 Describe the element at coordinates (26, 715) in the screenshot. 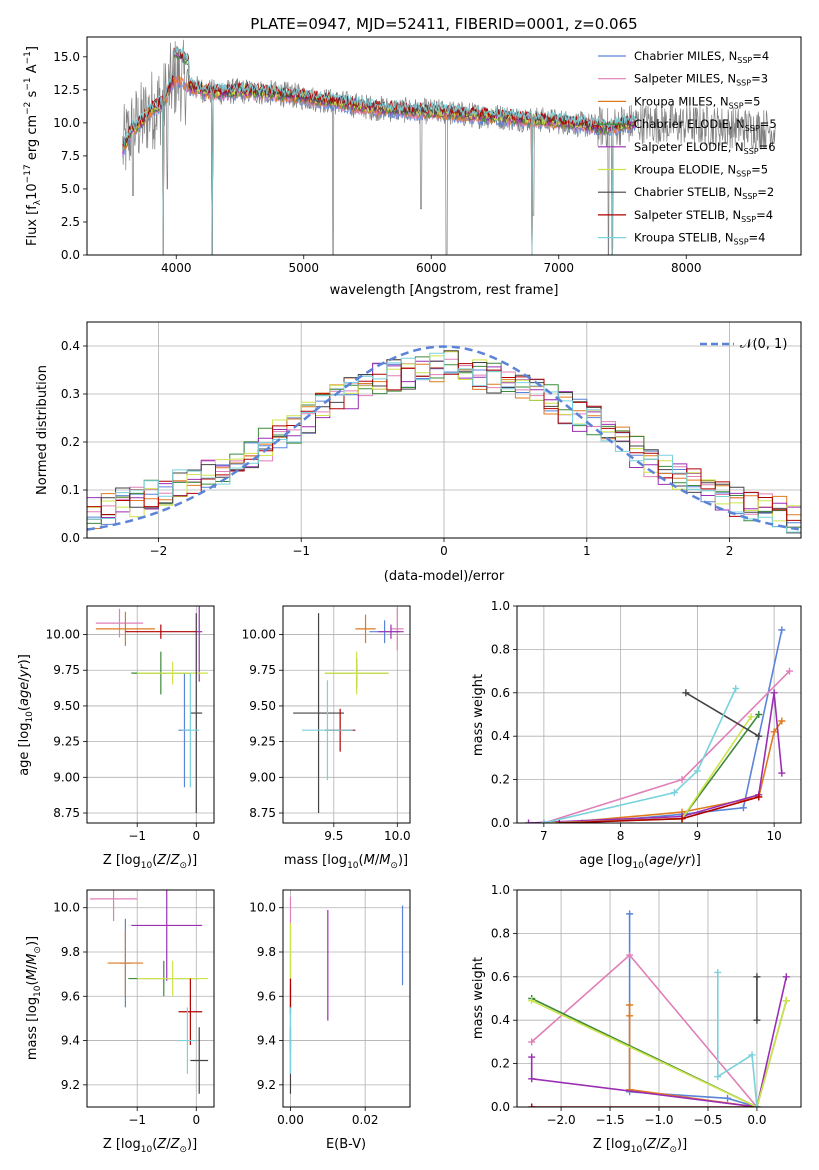

I see `ageZ-ylabel: age [log10(age/yr)]` at that location.